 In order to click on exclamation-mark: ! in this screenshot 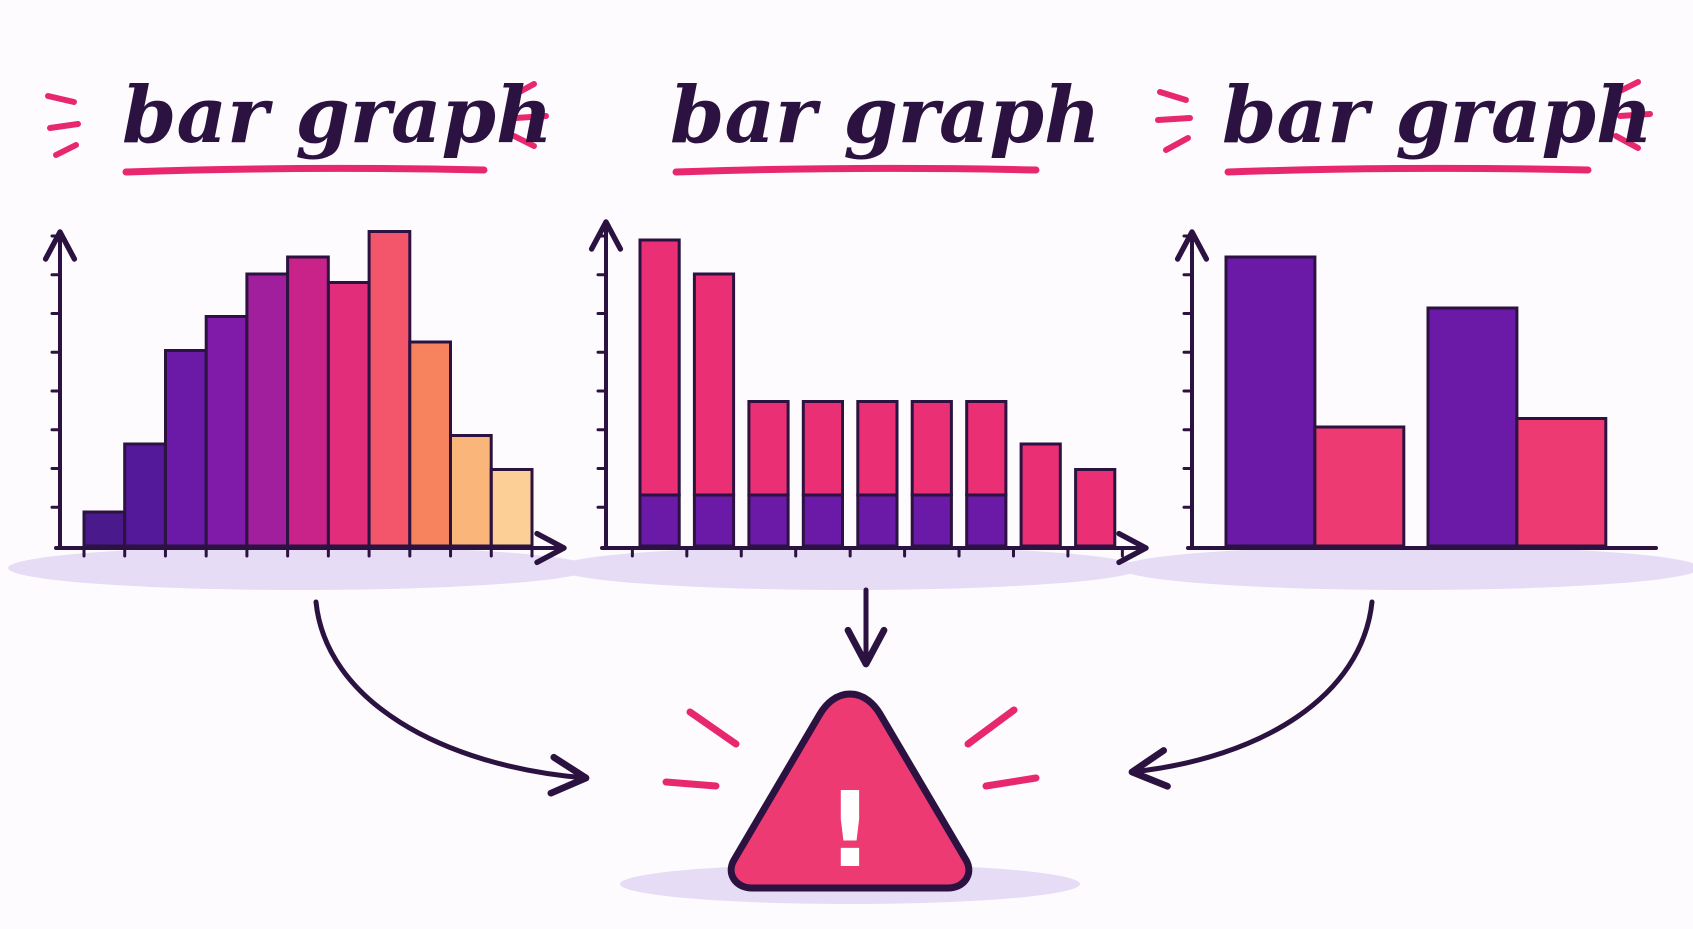, I will do `click(849, 830)`.